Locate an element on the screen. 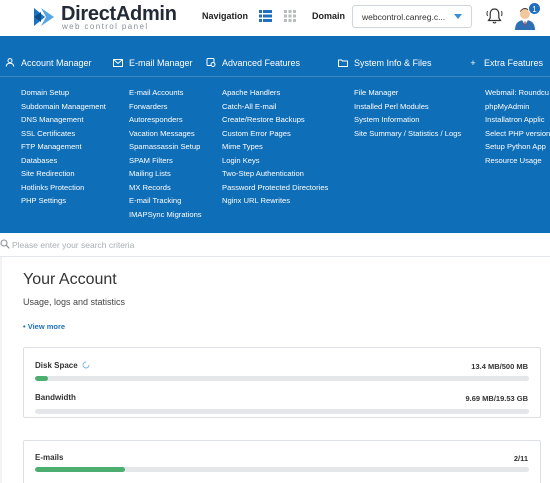 The width and height of the screenshot is (550, 483). category-label: Advanced Features is located at coordinates (261, 63).